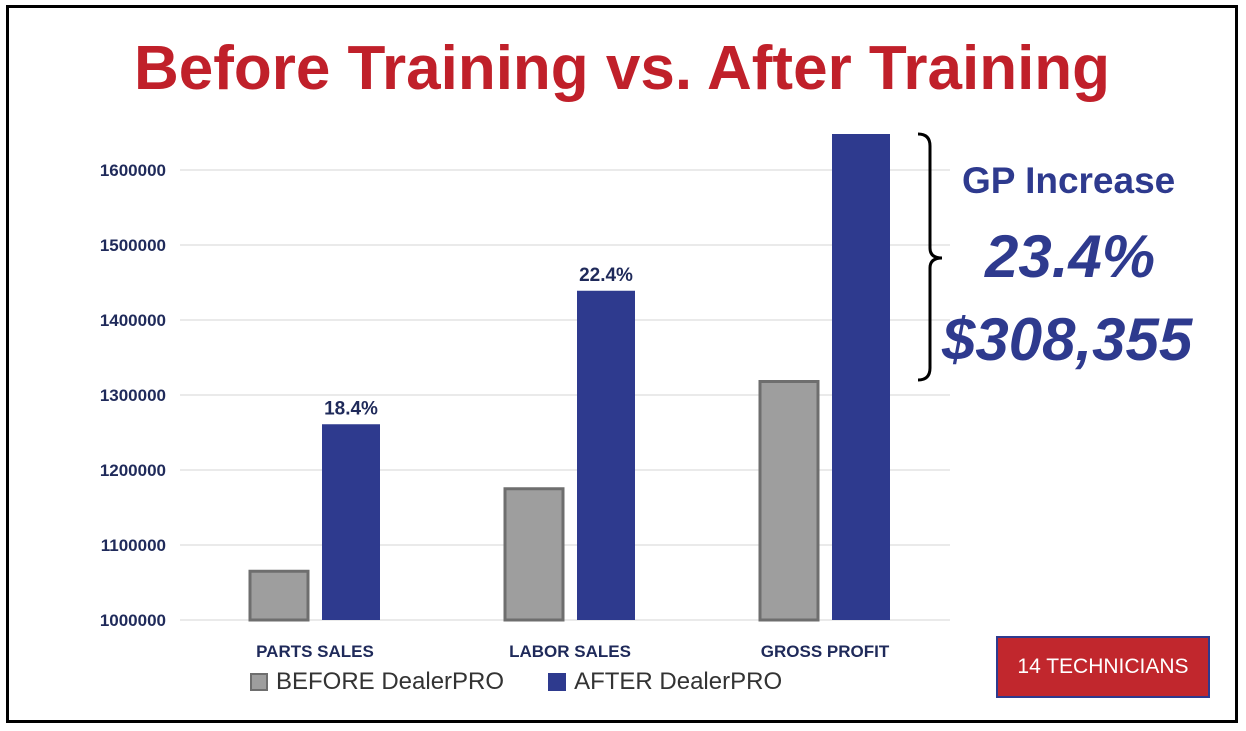 This screenshot has height=731, width=1246. What do you see at coordinates (133, 170) in the screenshot?
I see `y-tick-label: 1600000` at bounding box center [133, 170].